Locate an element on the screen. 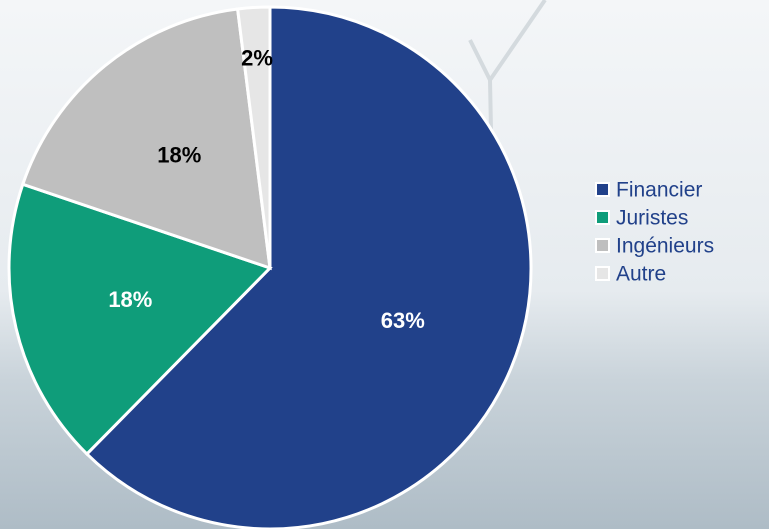 The width and height of the screenshot is (769, 529). data-label: 63% is located at coordinates (403, 320).